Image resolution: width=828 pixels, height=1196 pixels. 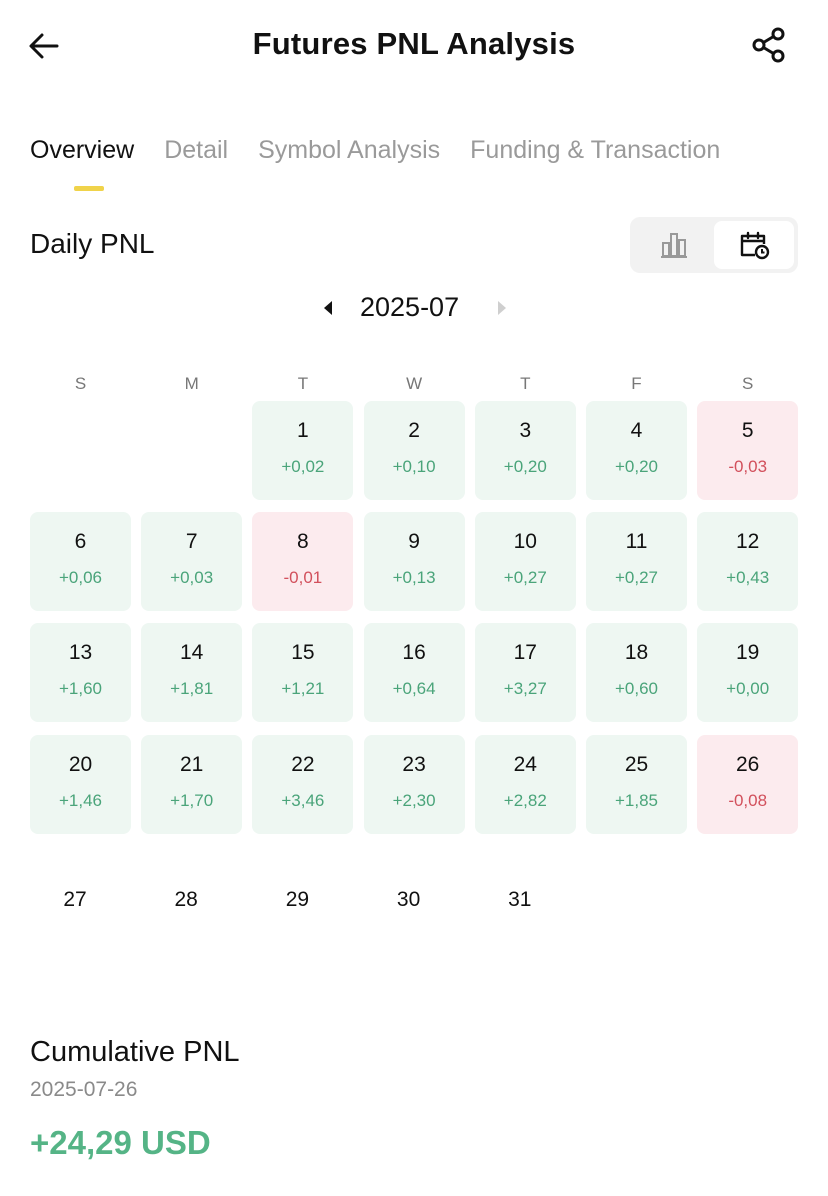 I want to click on day-pnl-value: +0,43, so click(x=748, y=578).